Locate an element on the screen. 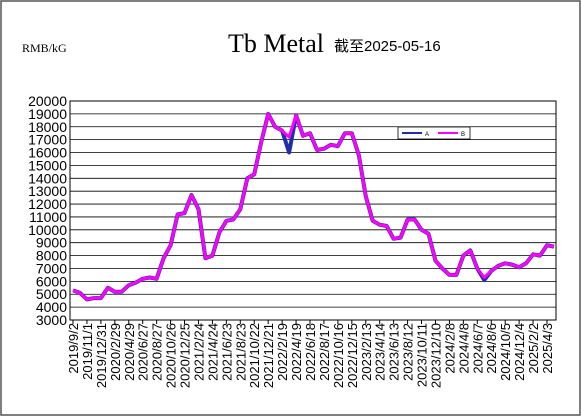  chart-title: Tb Metal is located at coordinates (276, 43).